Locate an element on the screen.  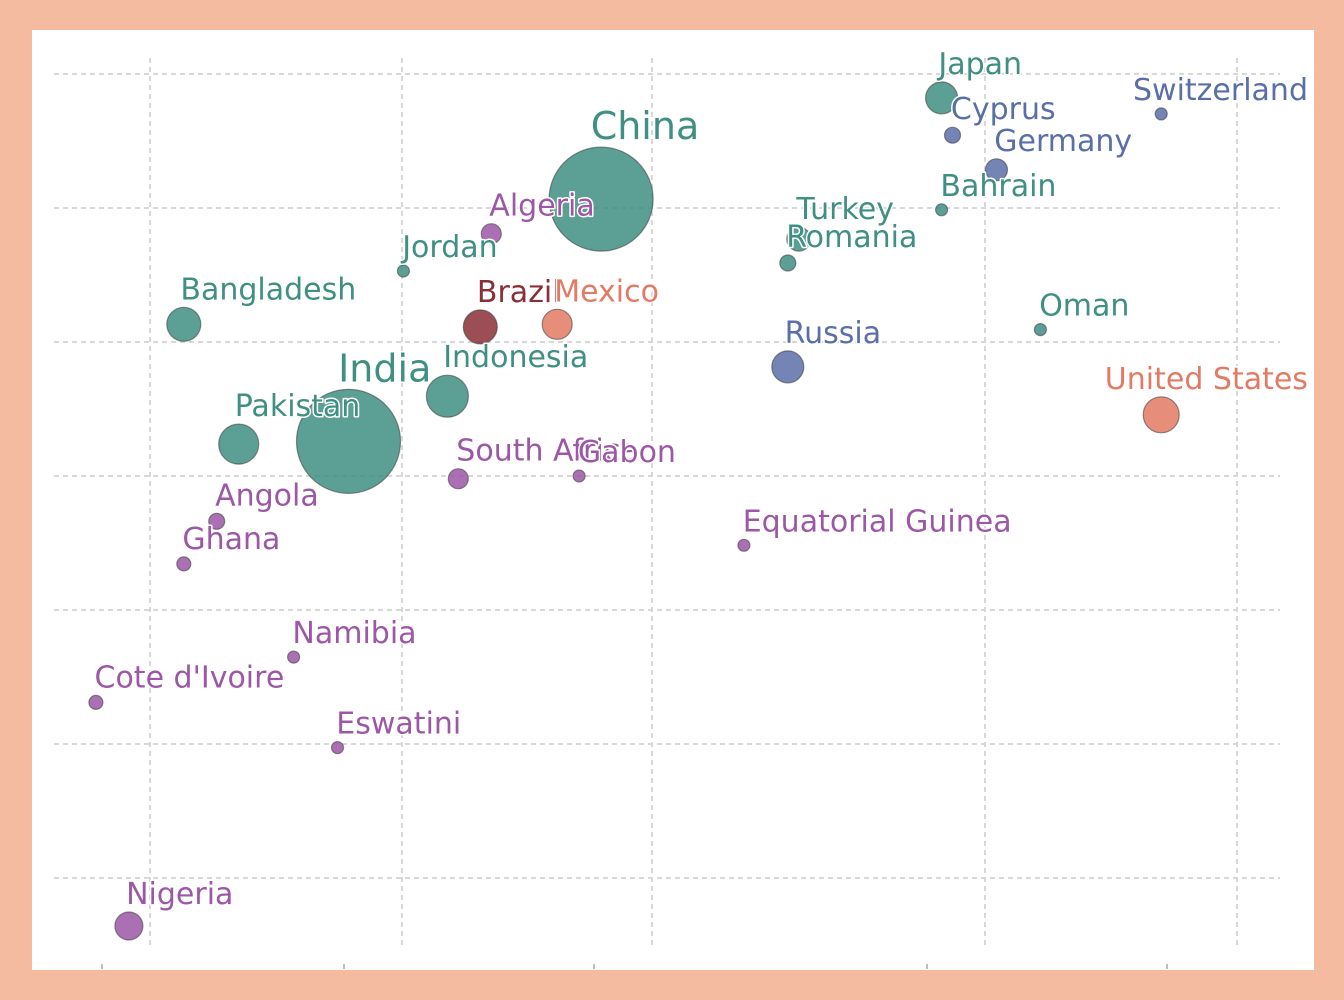
point-label: Nigeria is located at coordinates (179, 894).